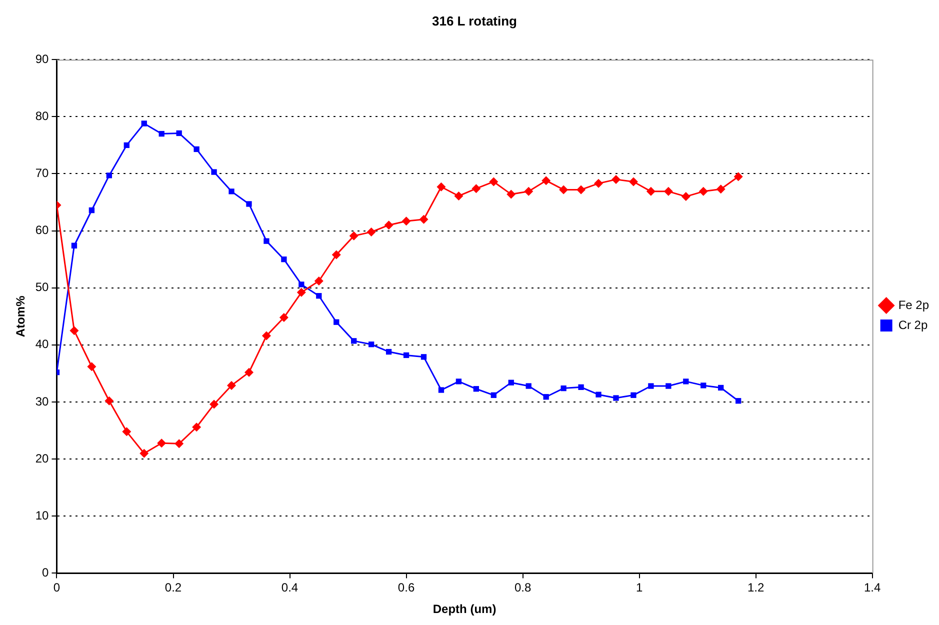 This screenshot has width=939, height=625. What do you see at coordinates (42, 515) in the screenshot?
I see `y-tick-label: 10` at bounding box center [42, 515].